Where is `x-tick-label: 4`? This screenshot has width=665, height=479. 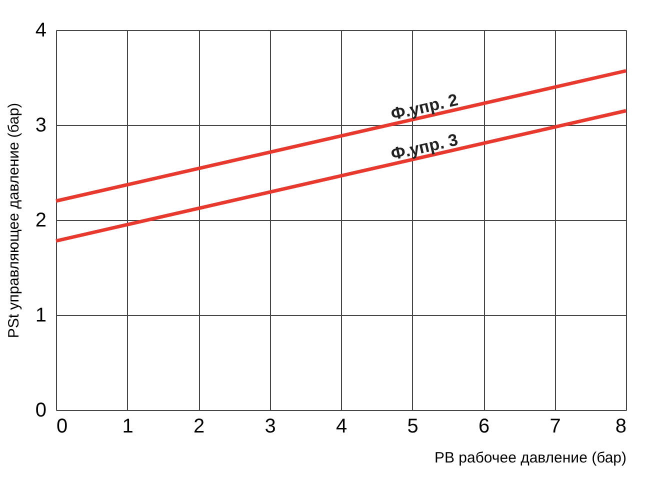
x-tick-label: 4 is located at coordinates (342, 427).